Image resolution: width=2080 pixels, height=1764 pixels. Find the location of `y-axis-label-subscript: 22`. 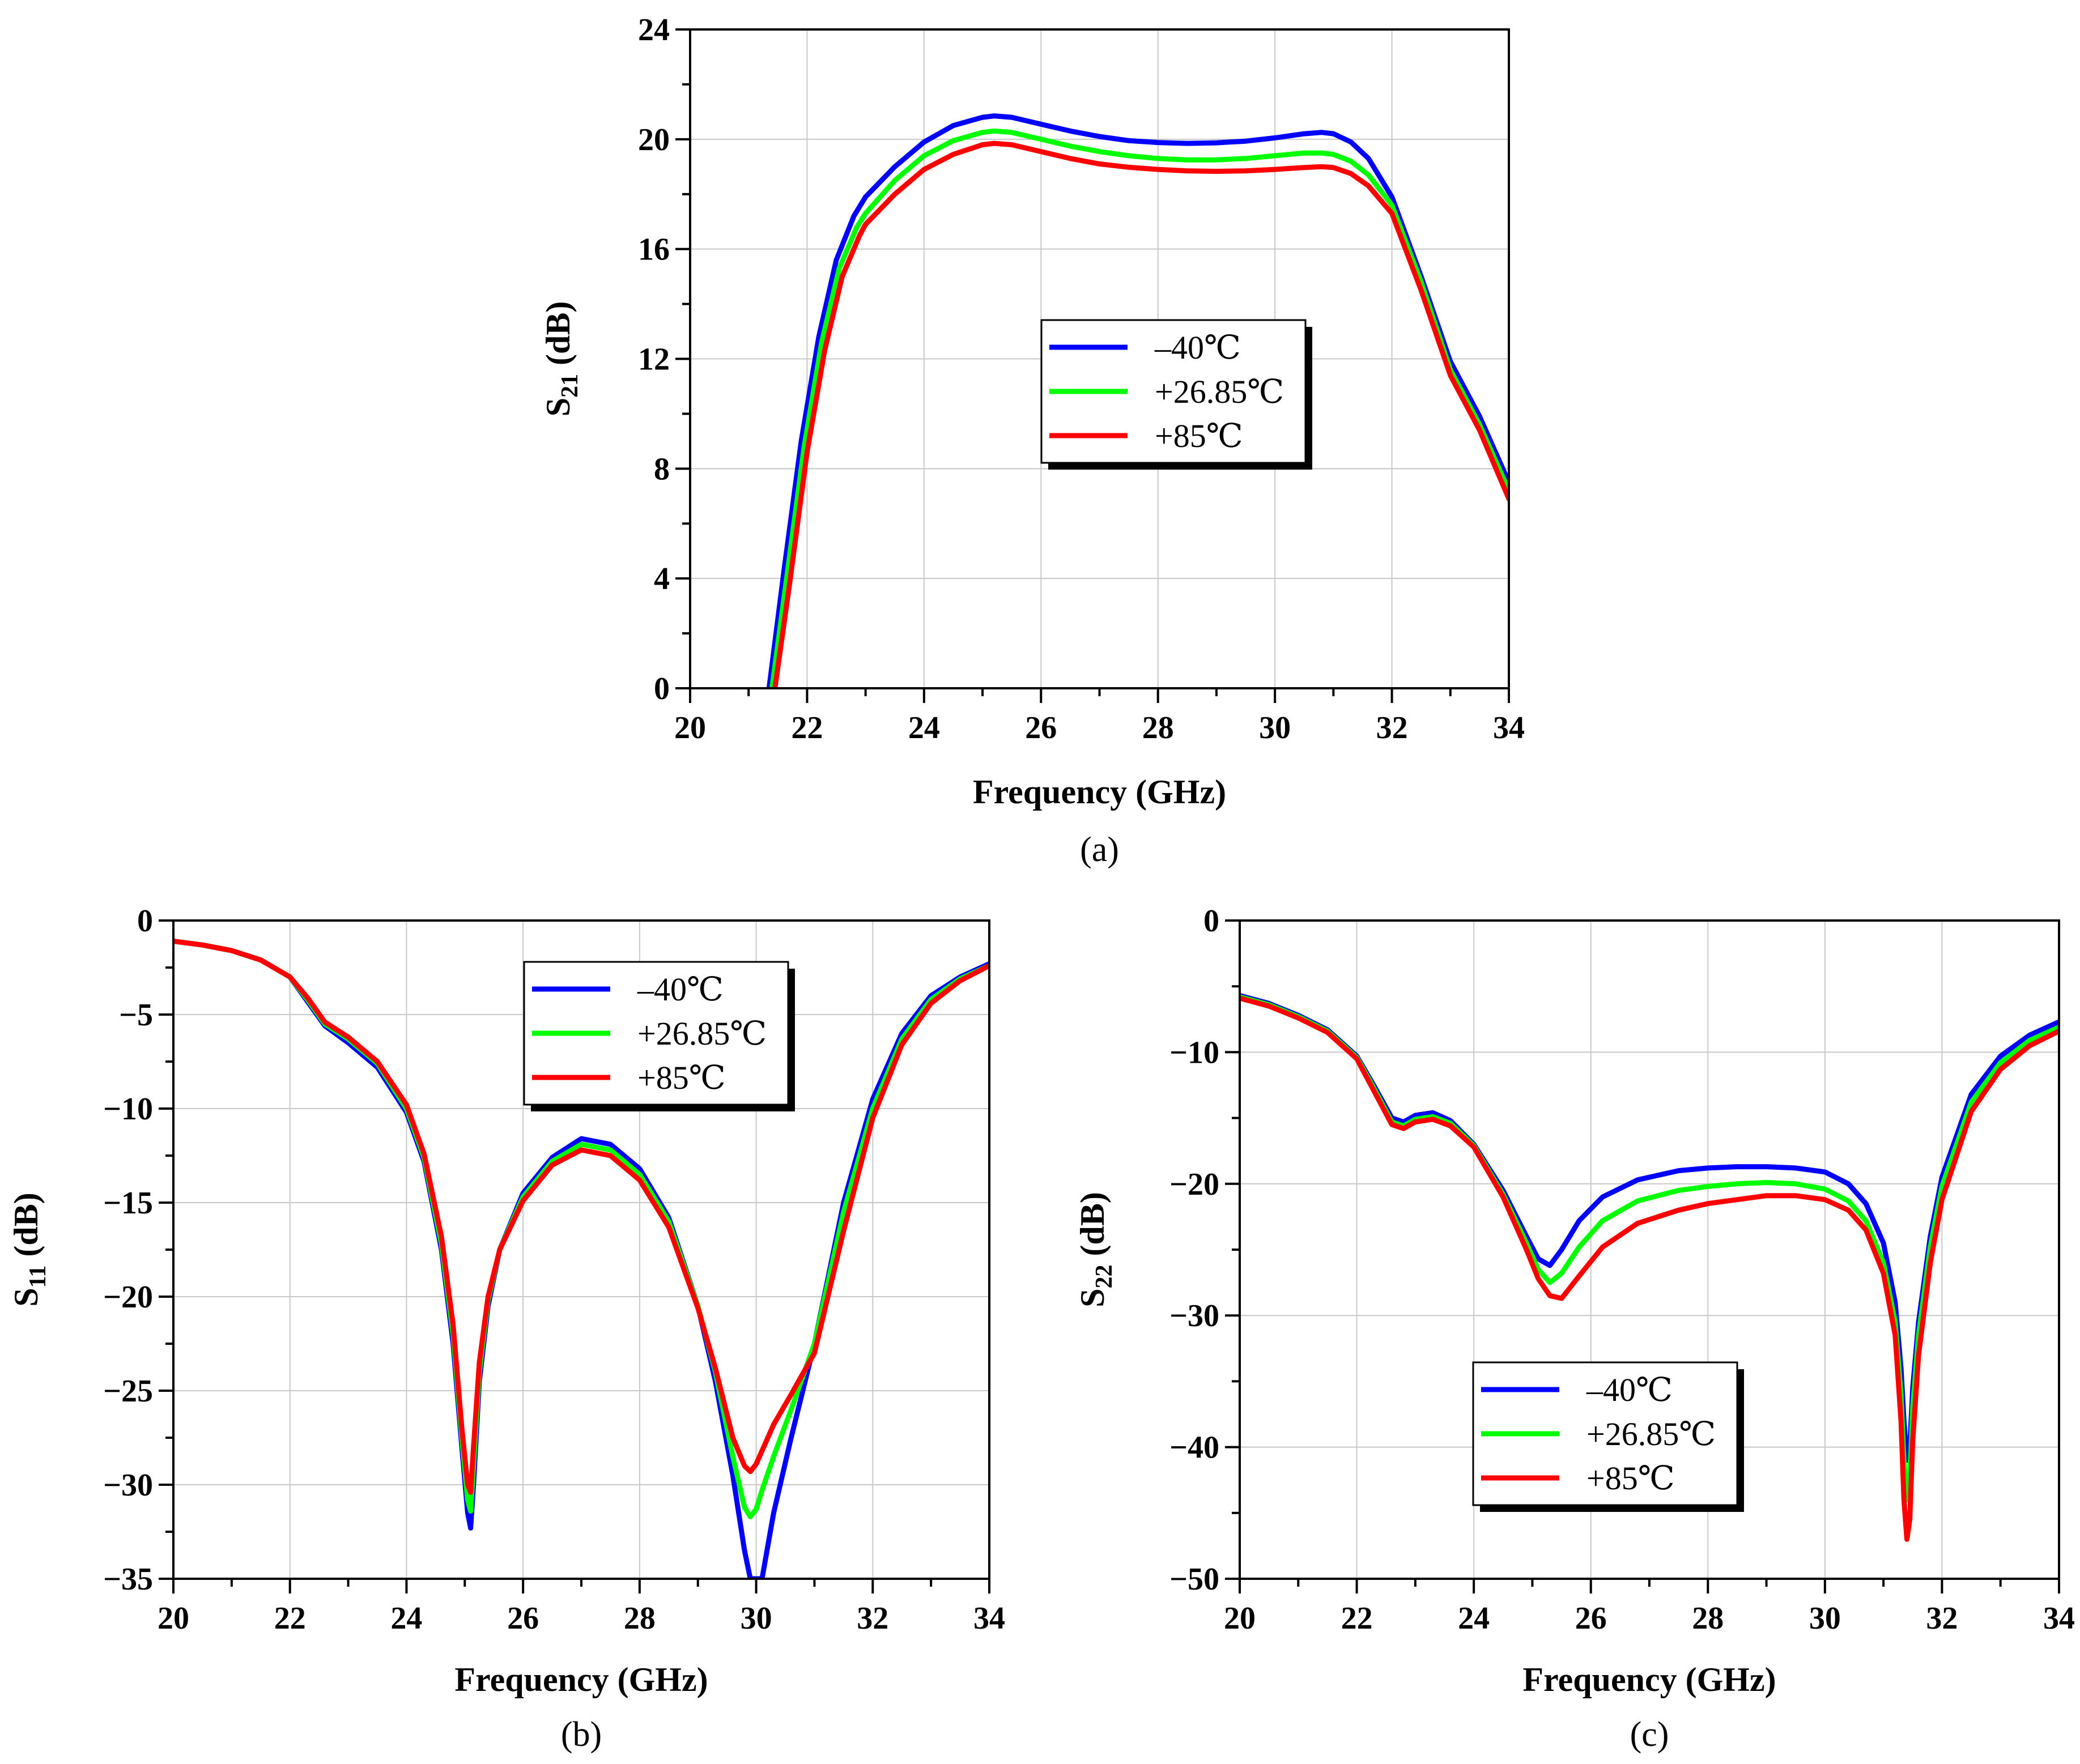

y-axis-label-subscript: 22 is located at coordinates (1104, 1276).